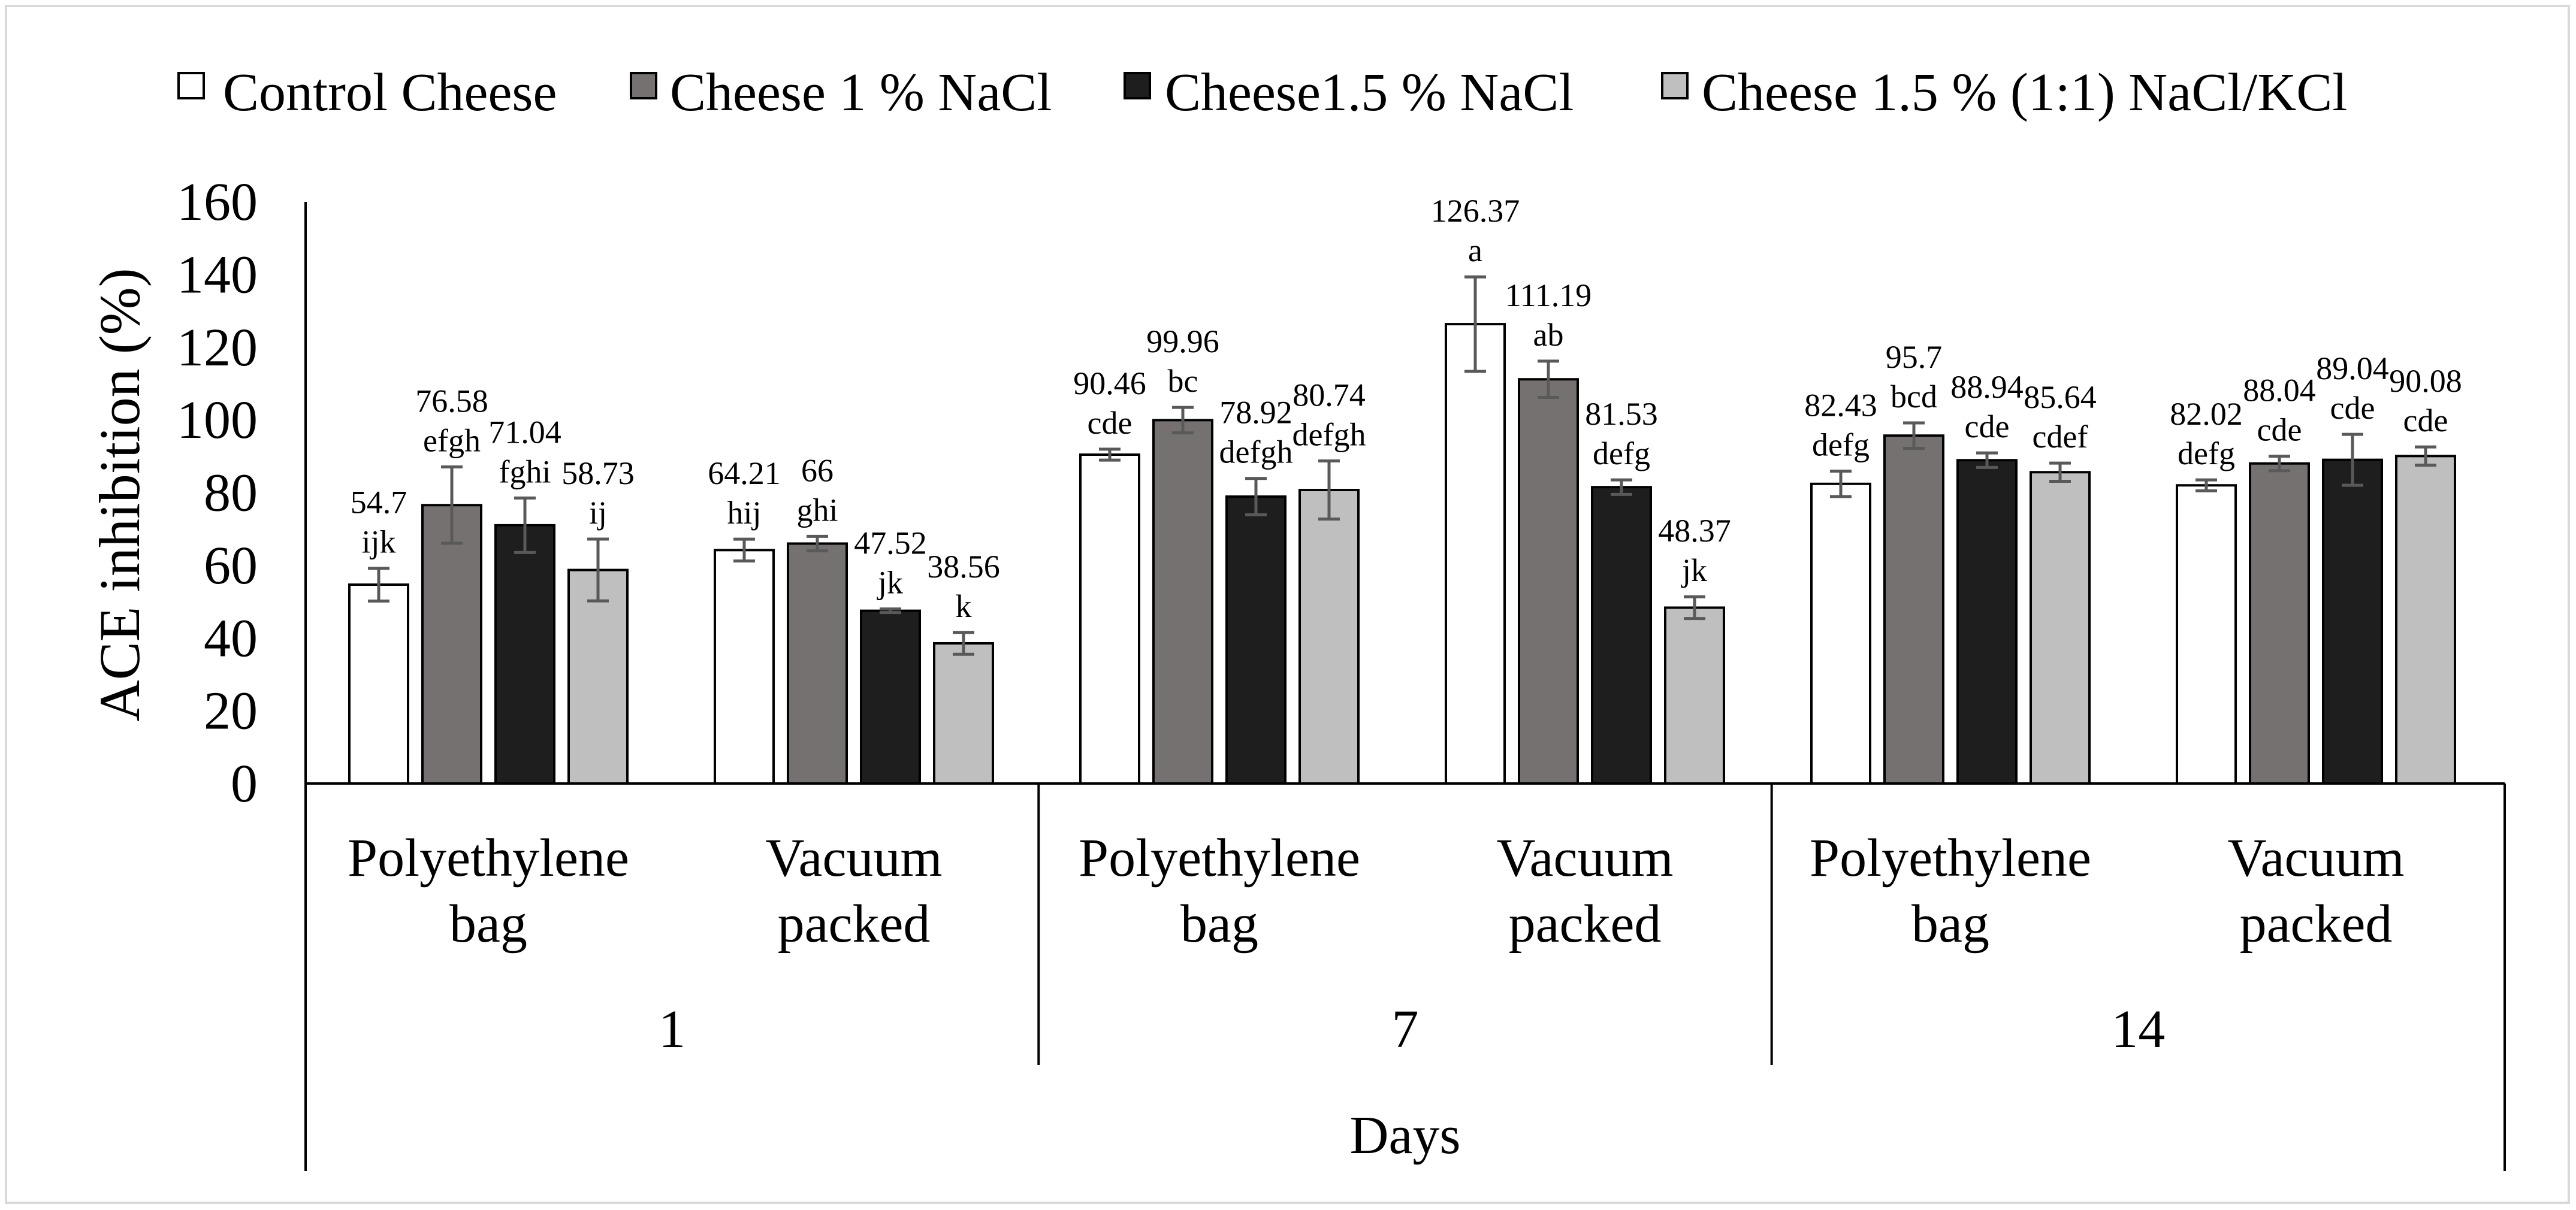 The width and height of the screenshot is (2576, 1210). What do you see at coordinates (964, 567) in the screenshot?
I see `data-label-value: 38.56` at bounding box center [964, 567].